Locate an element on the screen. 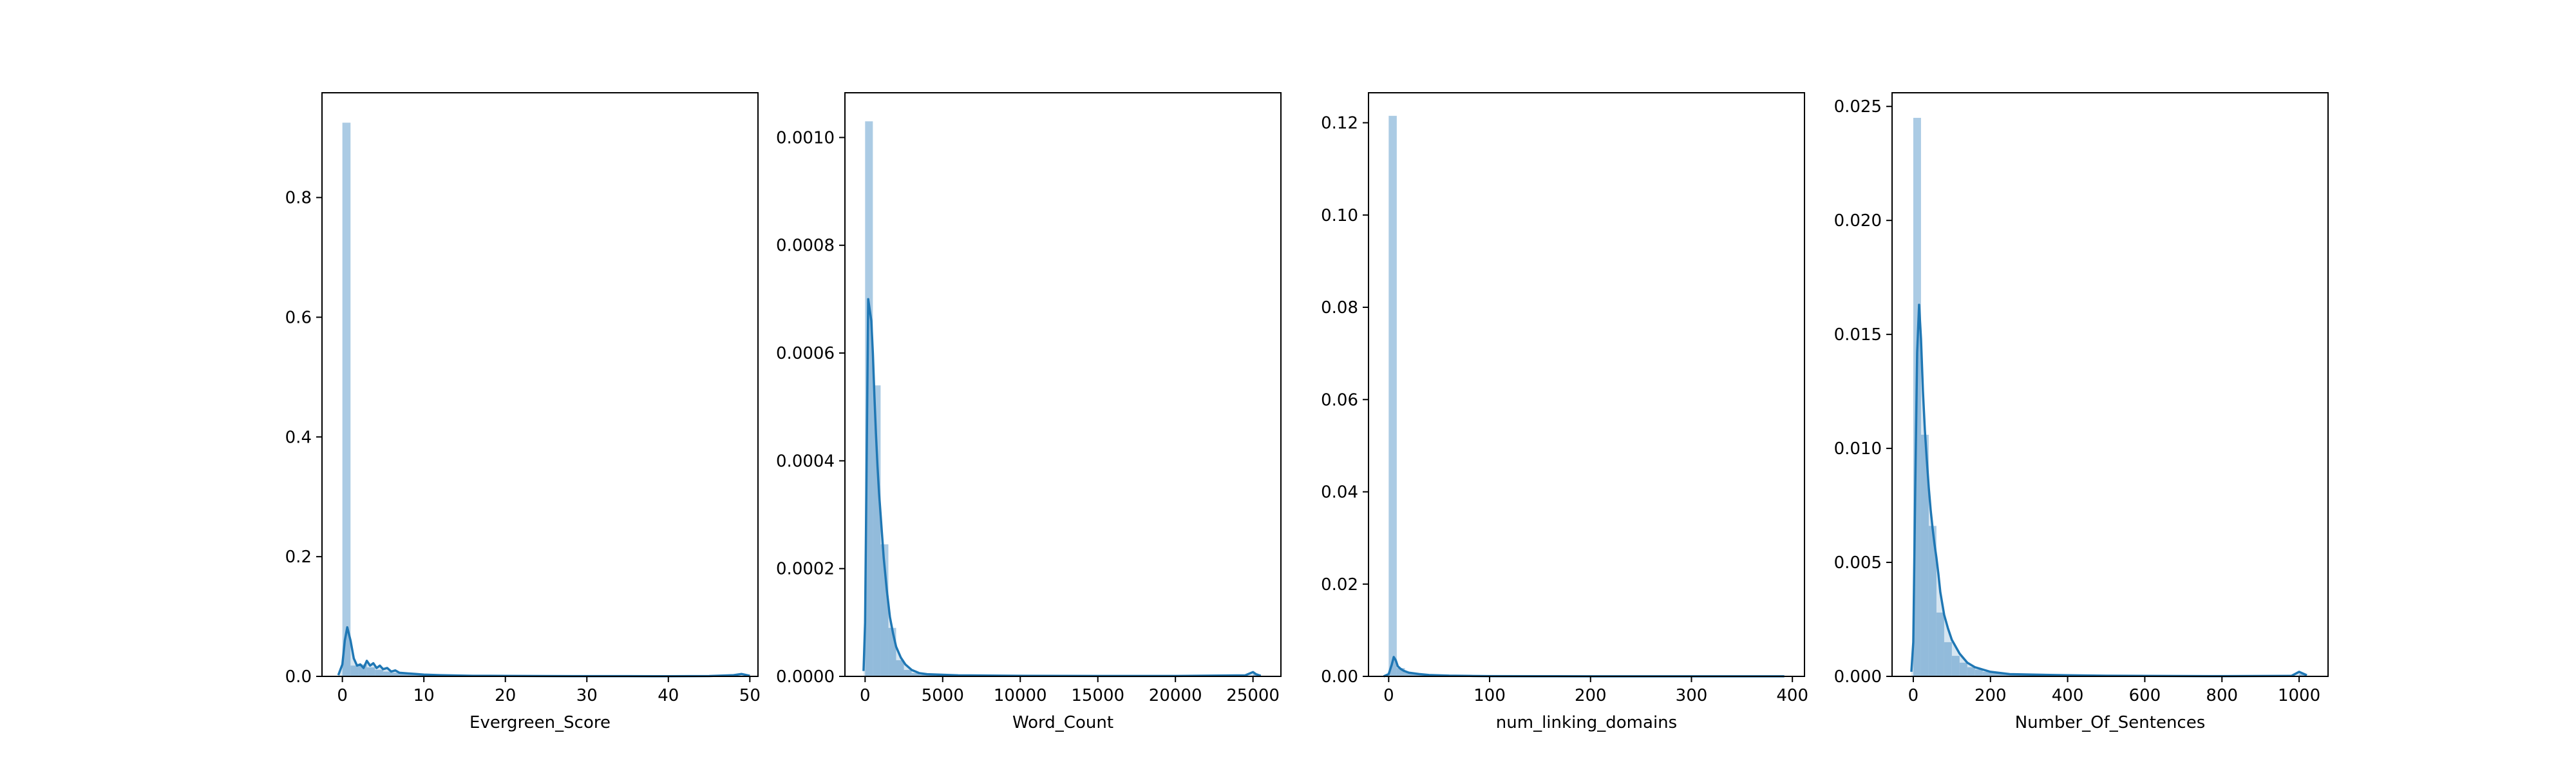  y-tick-label: 0.12 is located at coordinates (1339, 123).